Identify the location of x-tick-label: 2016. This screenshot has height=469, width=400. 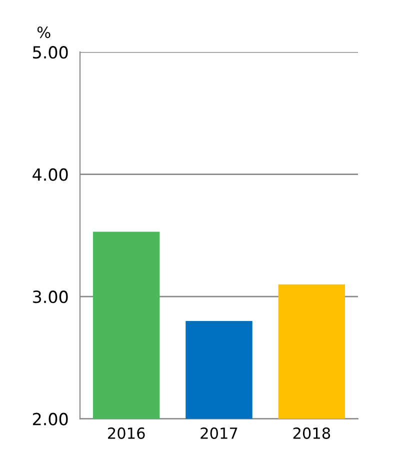
(126, 433).